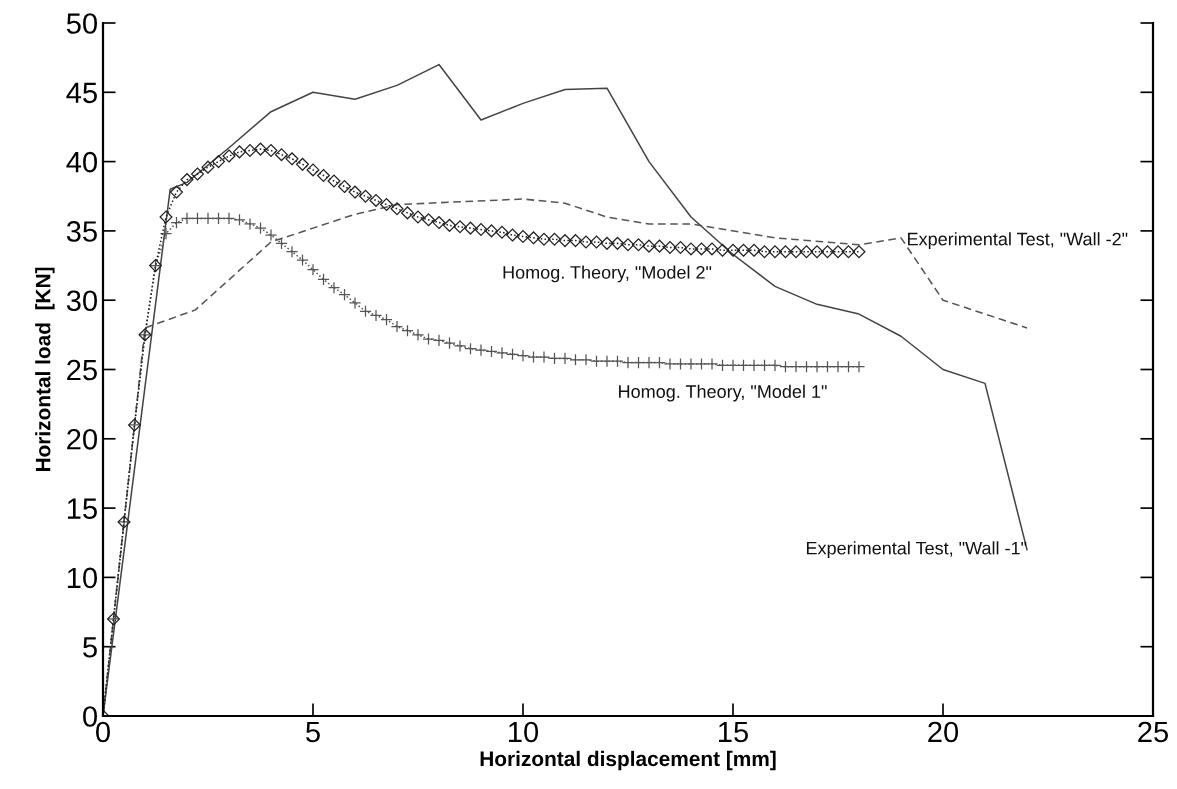  I want to click on x-tick-label: 5, so click(313, 732).